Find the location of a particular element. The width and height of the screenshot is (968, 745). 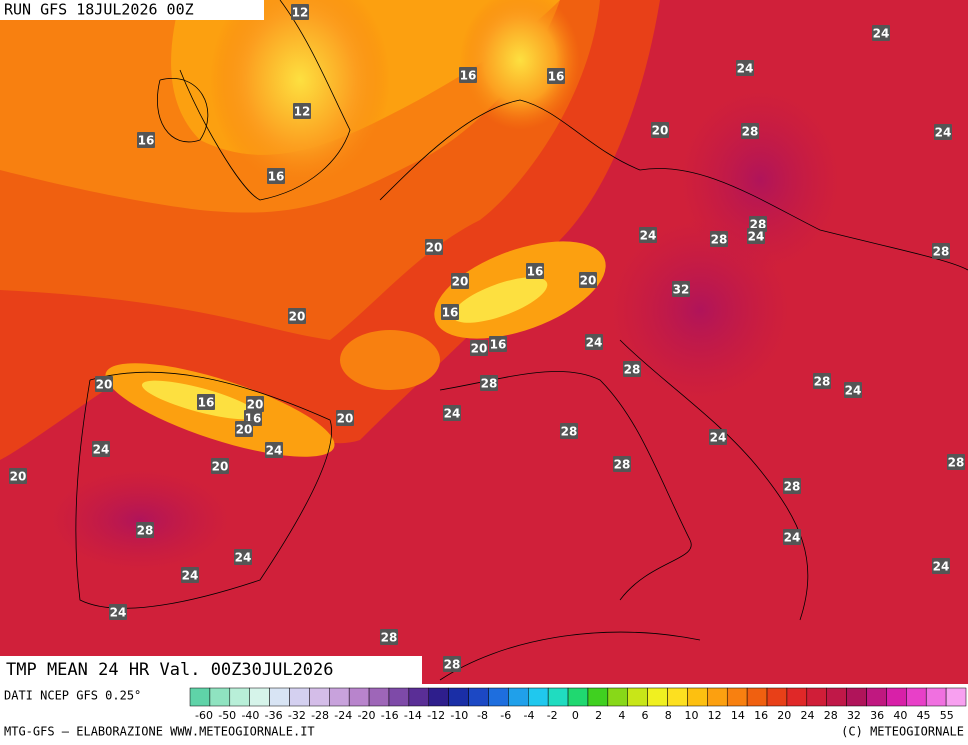

colorbar-label: -32 is located at coordinates (297, 715).